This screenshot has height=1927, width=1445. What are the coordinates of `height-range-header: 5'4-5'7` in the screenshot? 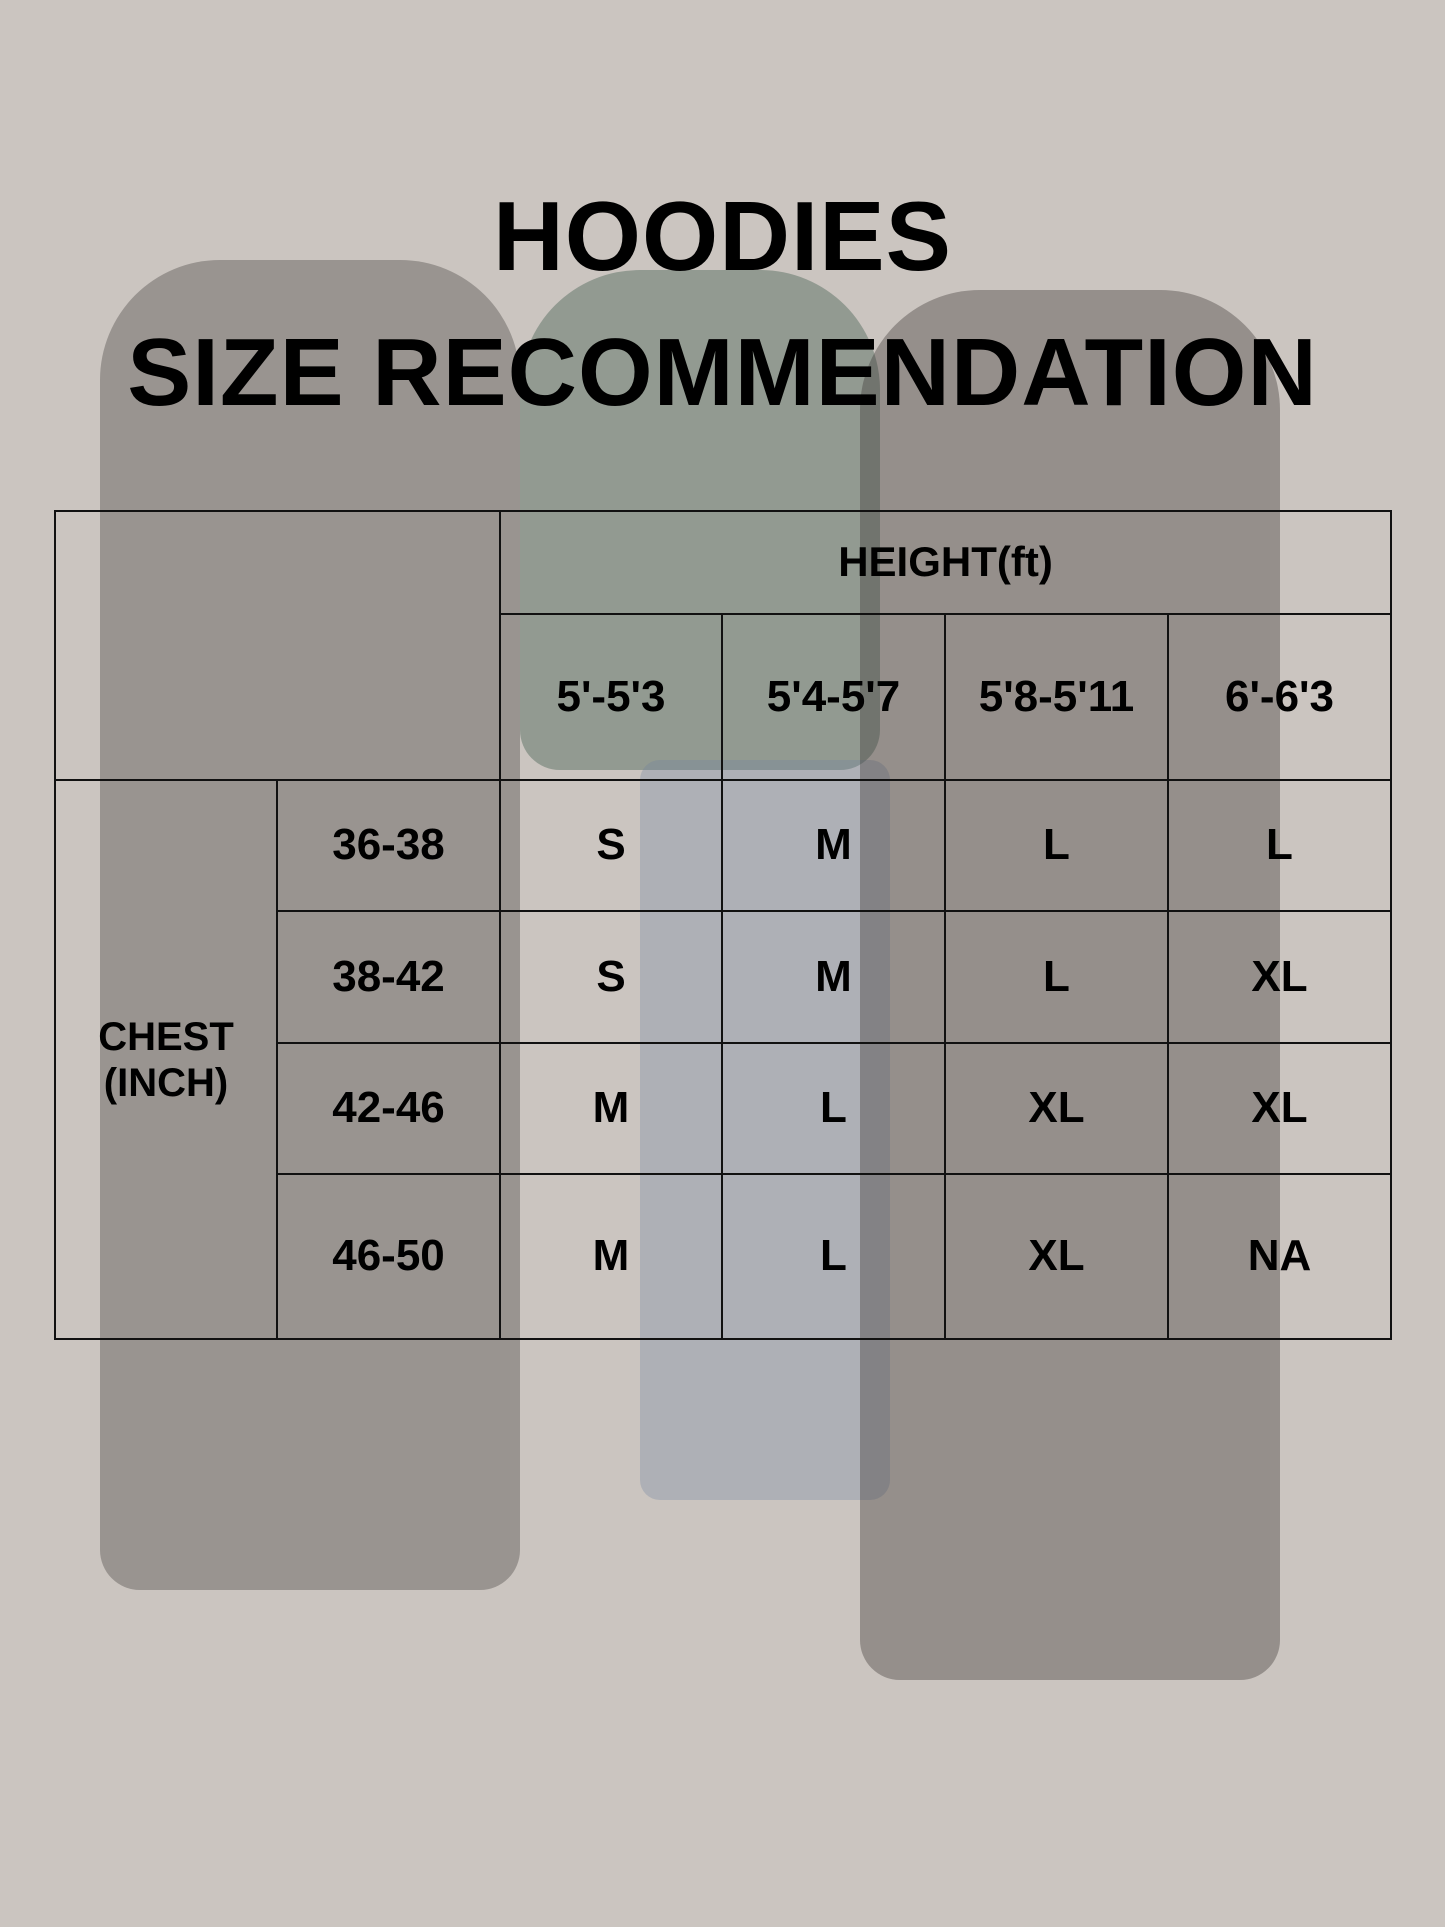 It's located at (833, 697).